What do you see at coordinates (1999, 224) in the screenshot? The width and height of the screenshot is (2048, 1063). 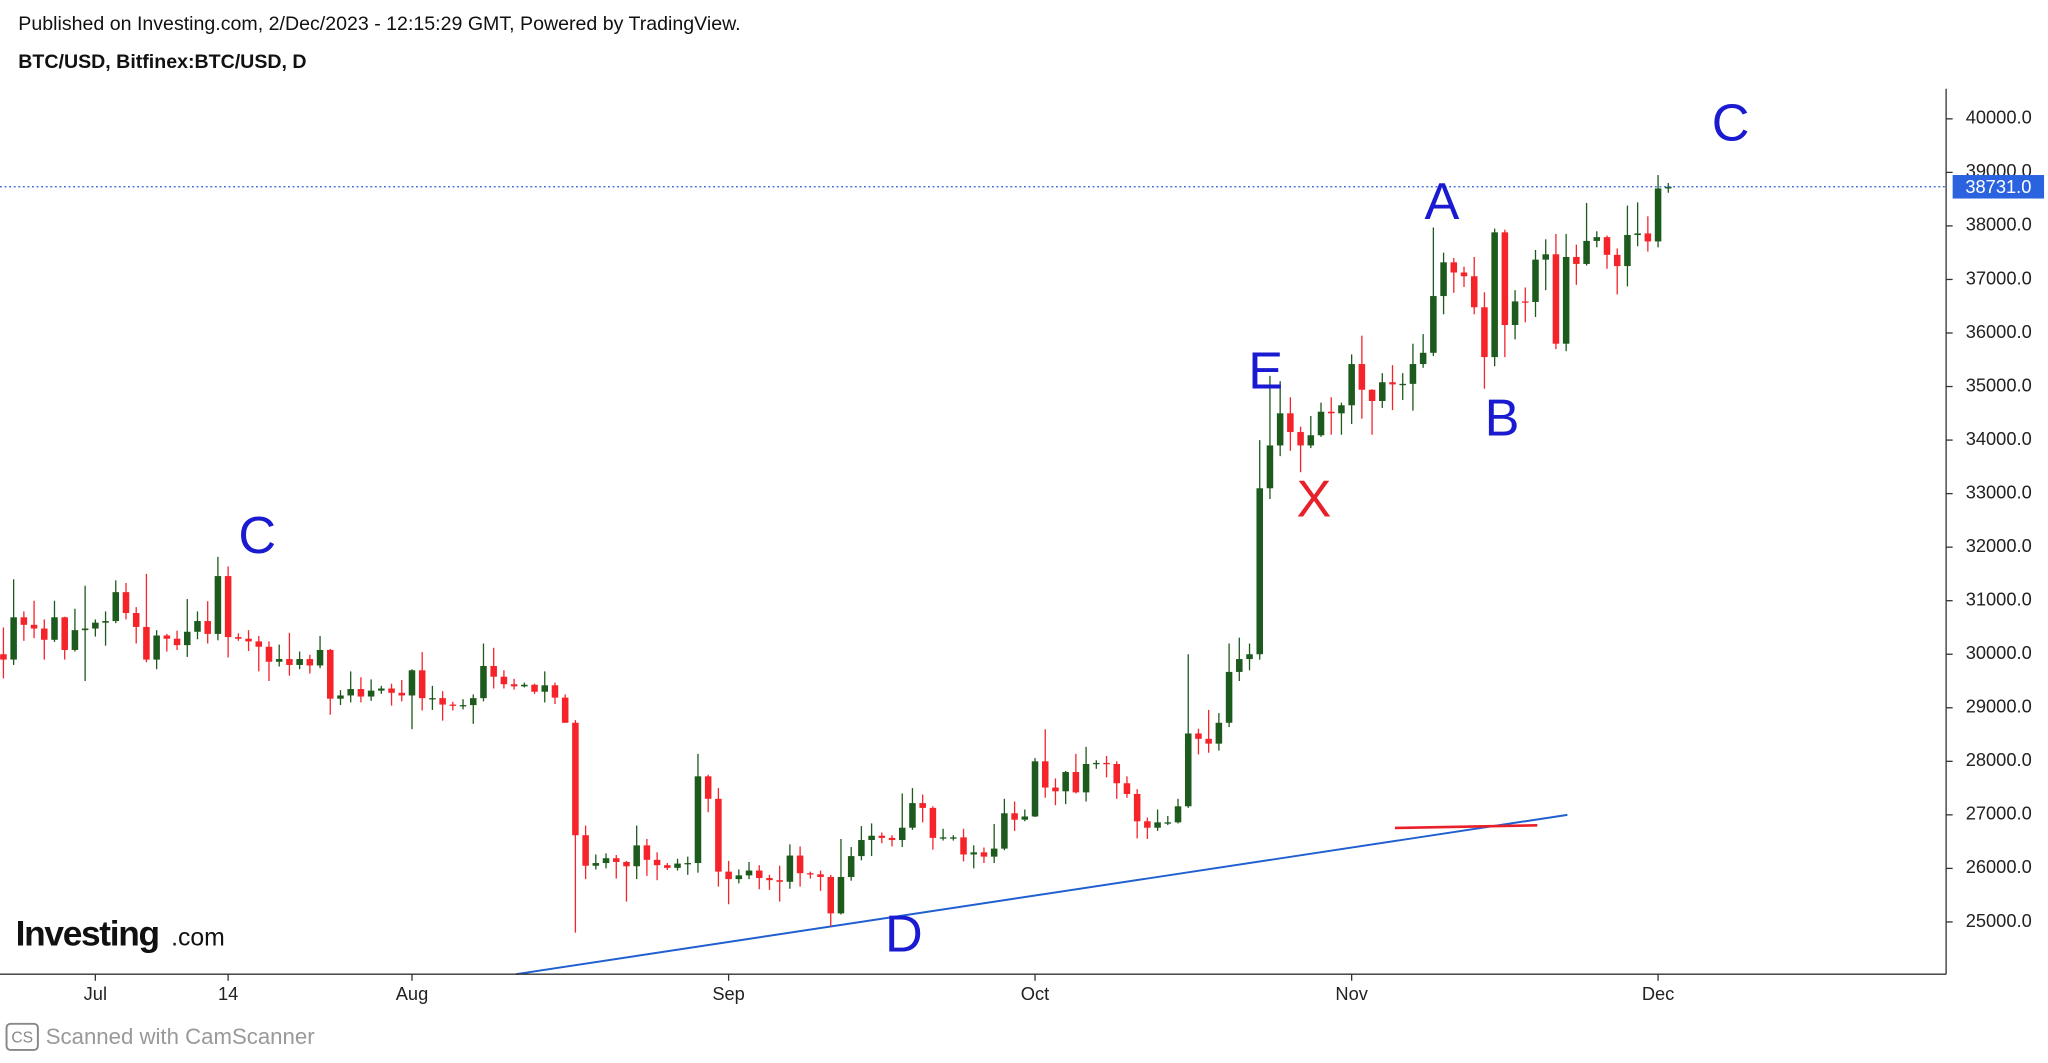 I see `y-tick-label: 38000.0` at bounding box center [1999, 224].